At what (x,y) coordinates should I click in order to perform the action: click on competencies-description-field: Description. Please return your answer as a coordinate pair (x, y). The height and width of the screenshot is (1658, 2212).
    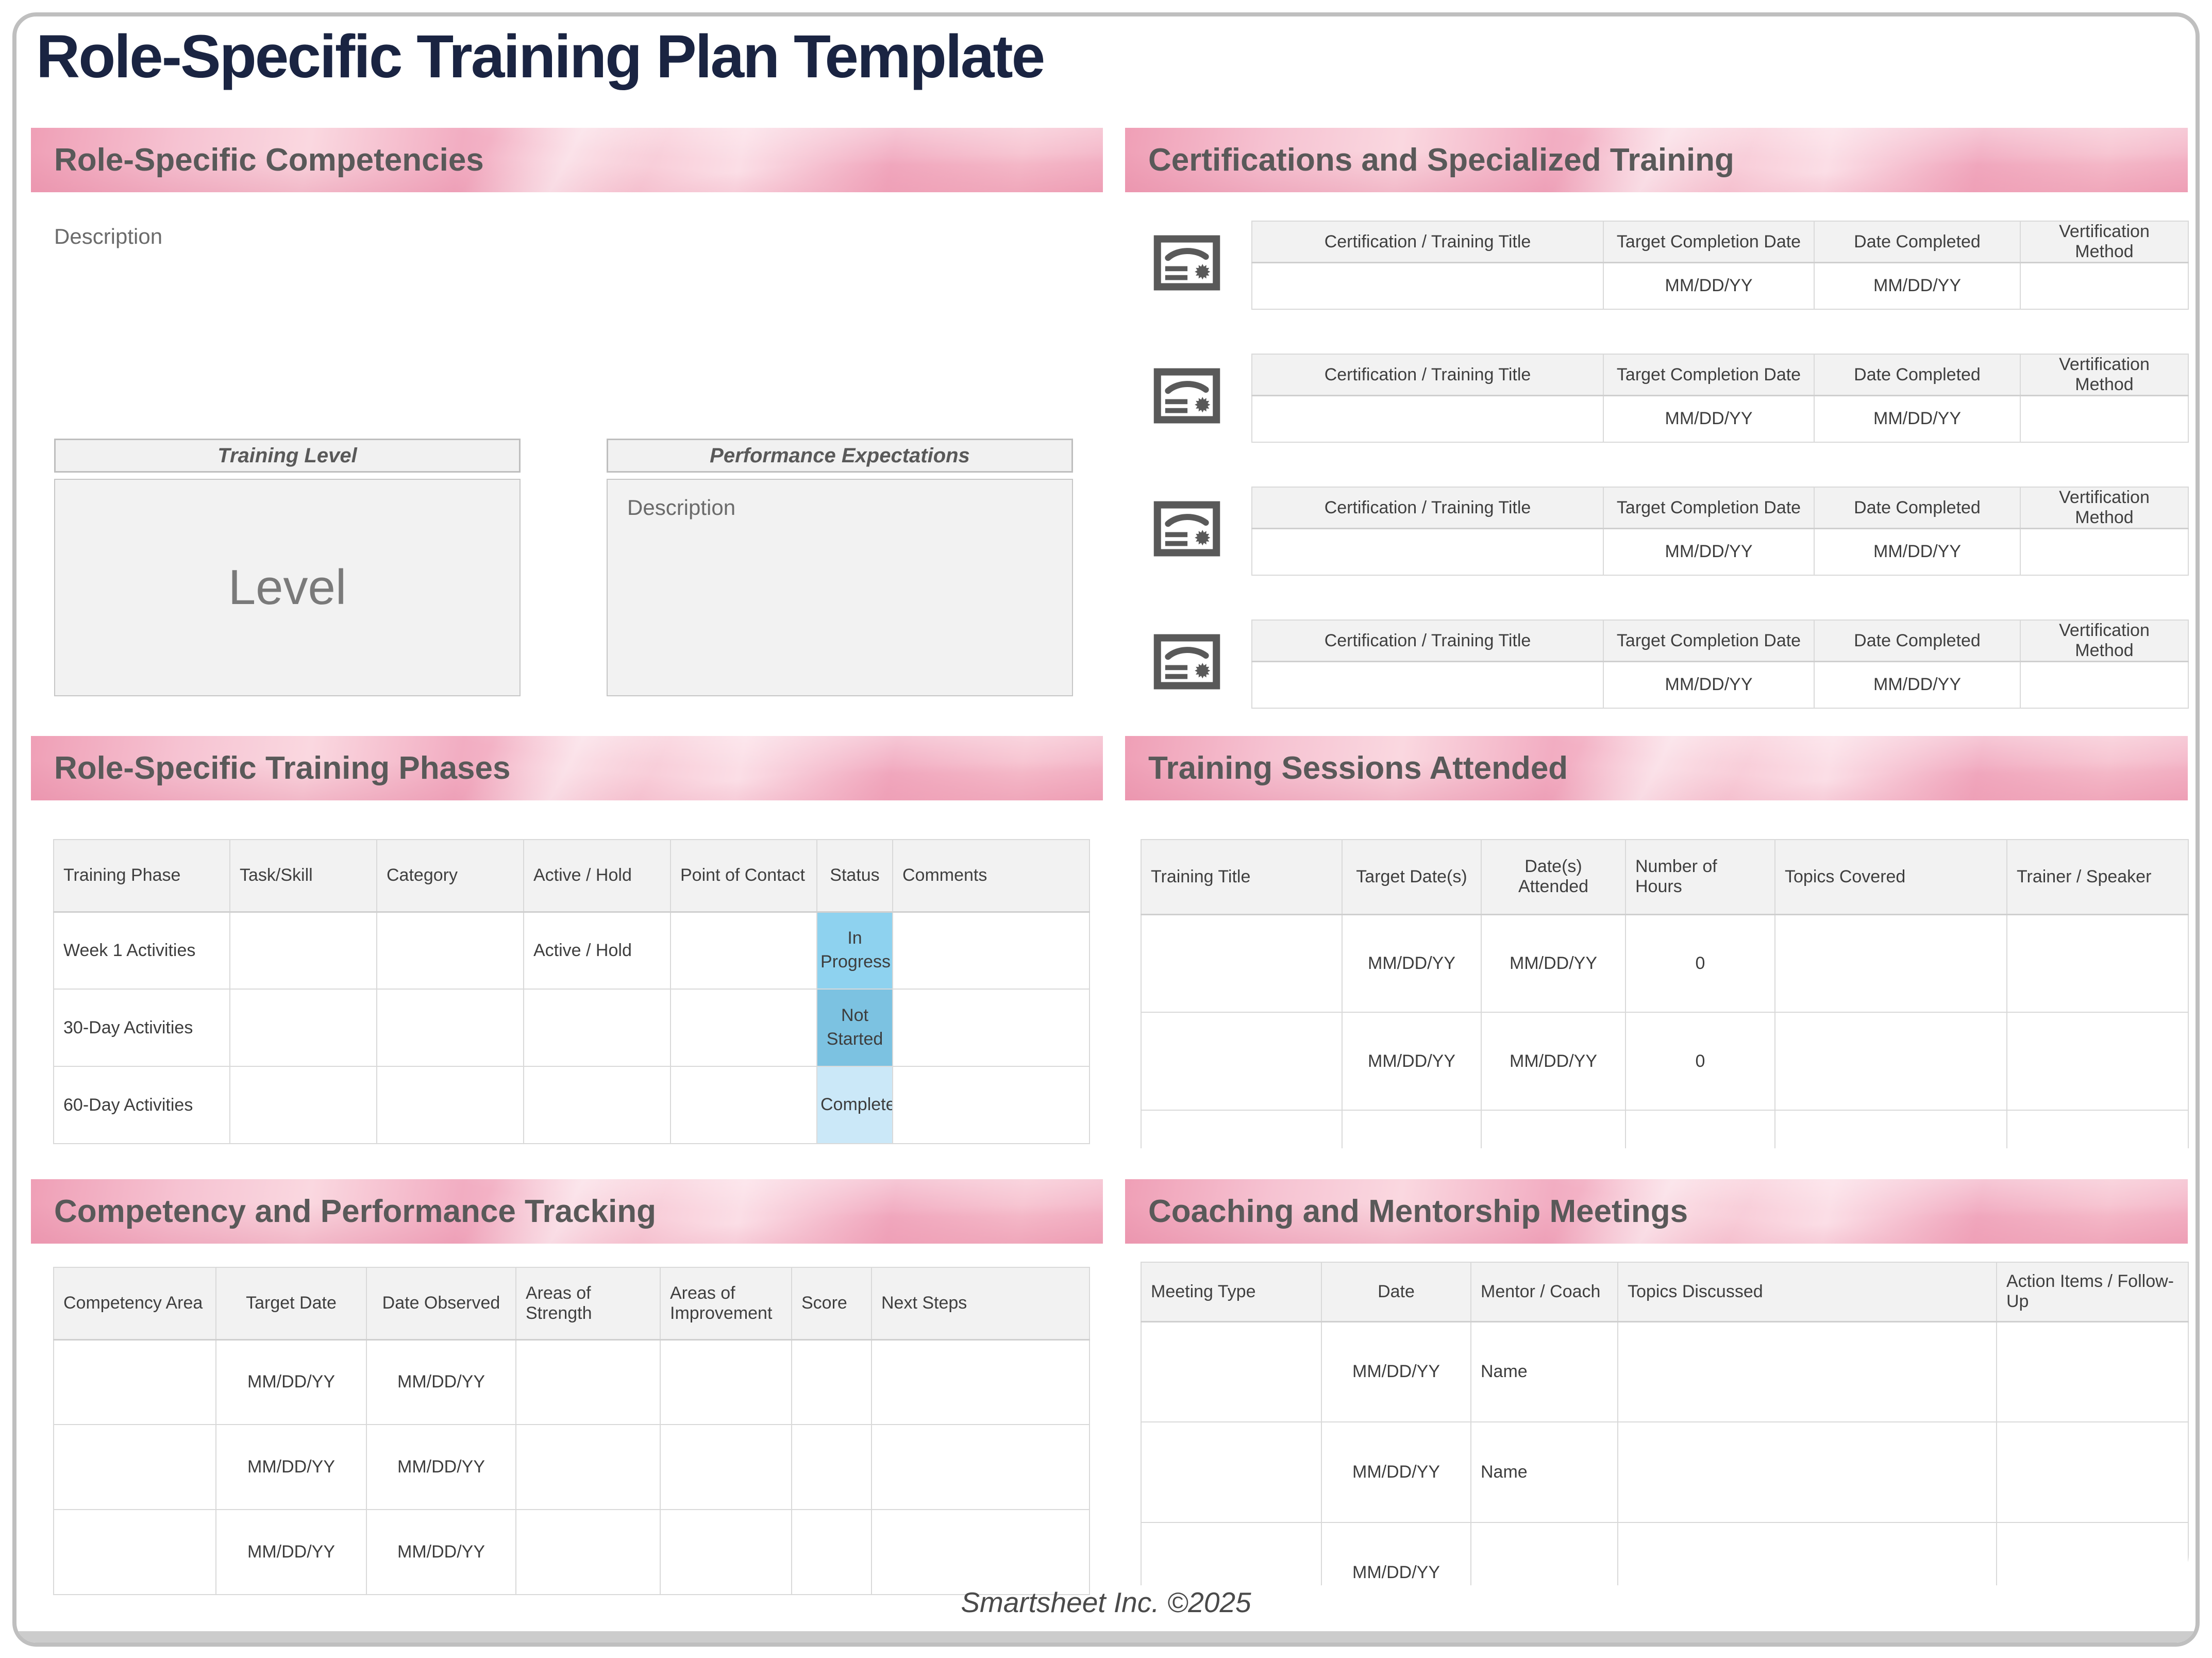
    Looking at the image, I should click on (108, 236).